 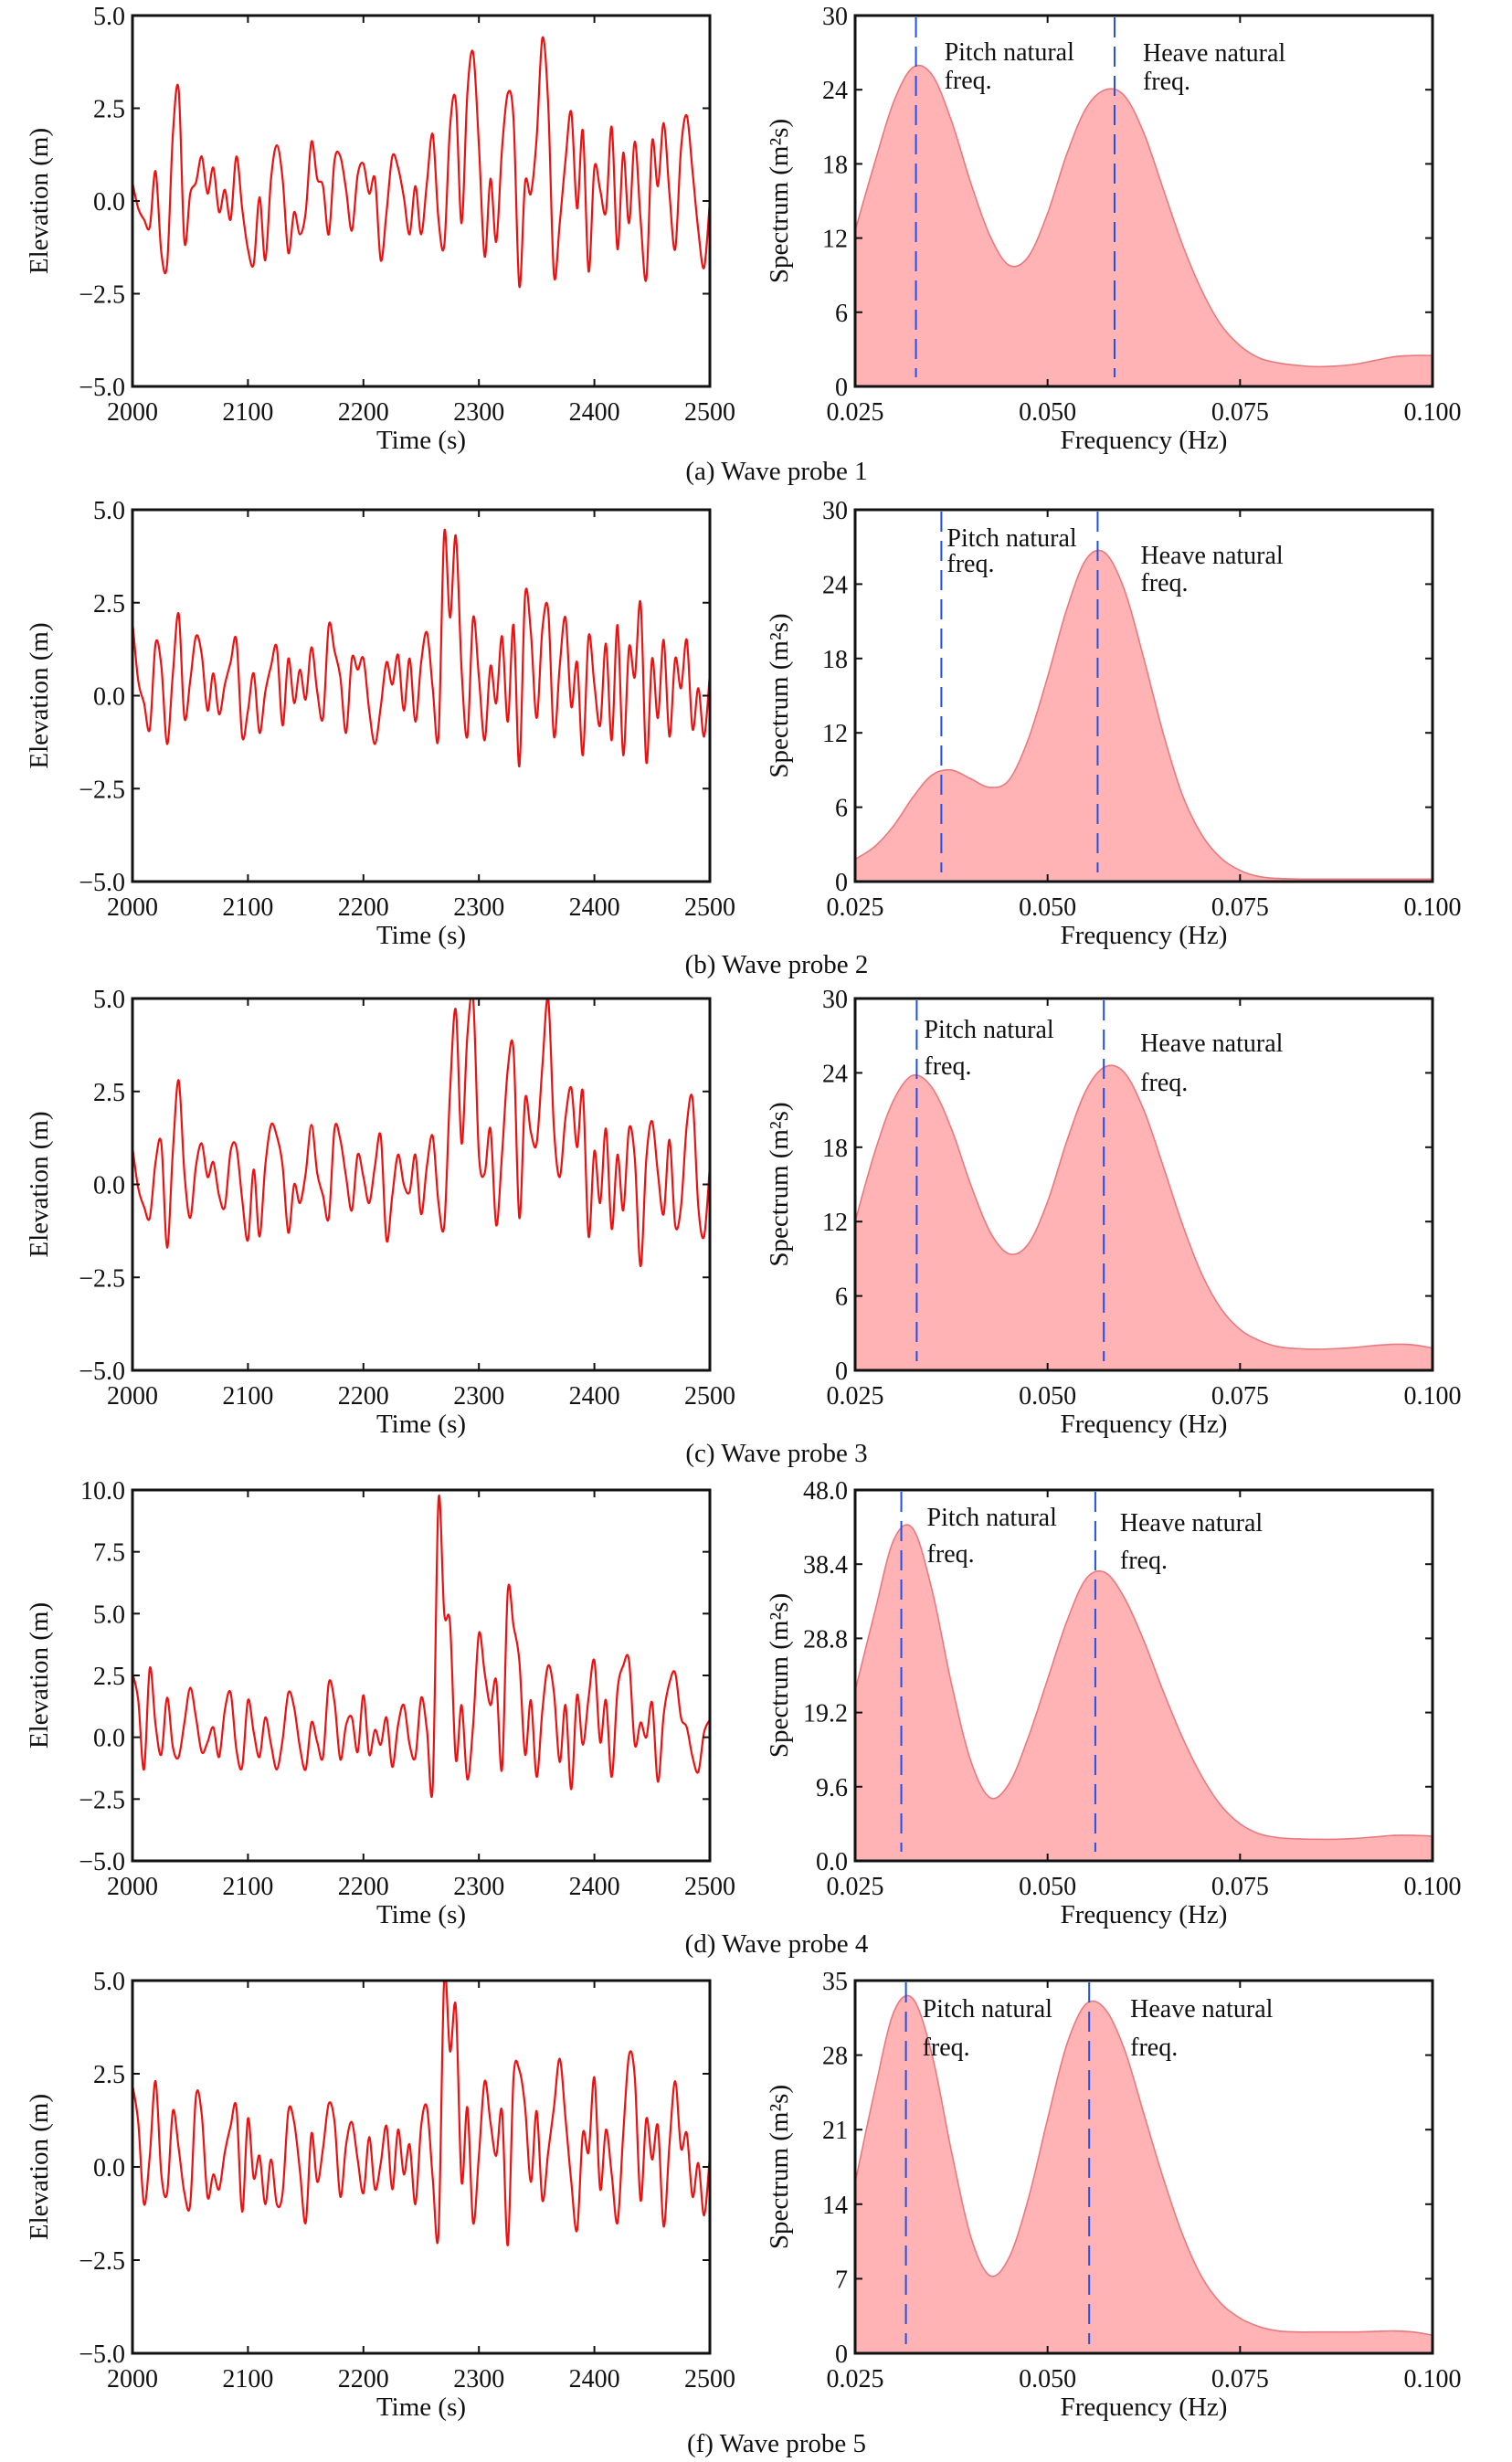 I want to click on y-tick-label: 48.0, so click(x=825, y=1491).